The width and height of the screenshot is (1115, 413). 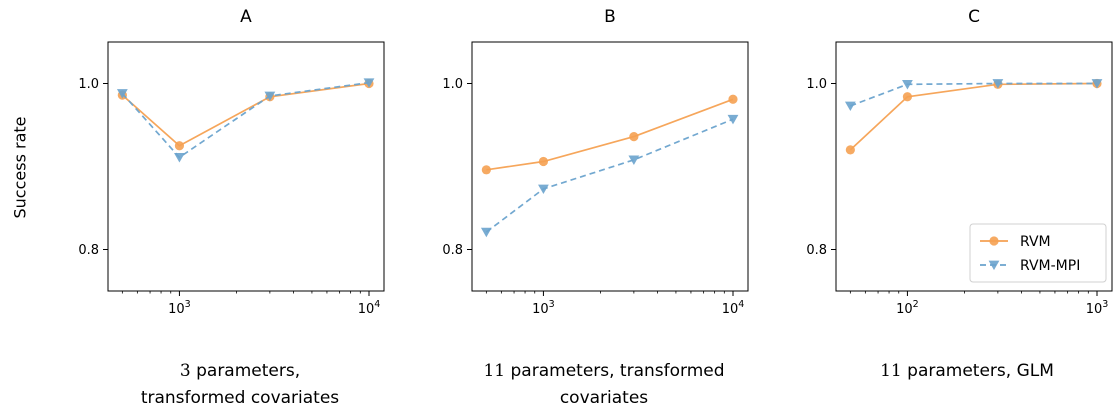 I want to click on panel-a-series-rvm-mpi, so click(x=245, y=120).